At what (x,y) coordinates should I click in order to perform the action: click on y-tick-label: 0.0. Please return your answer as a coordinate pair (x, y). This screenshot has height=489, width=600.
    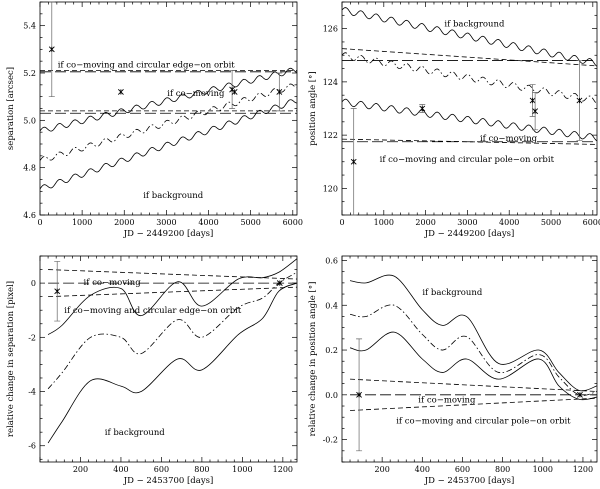
    Looking at the image, I should click on (331, 395).